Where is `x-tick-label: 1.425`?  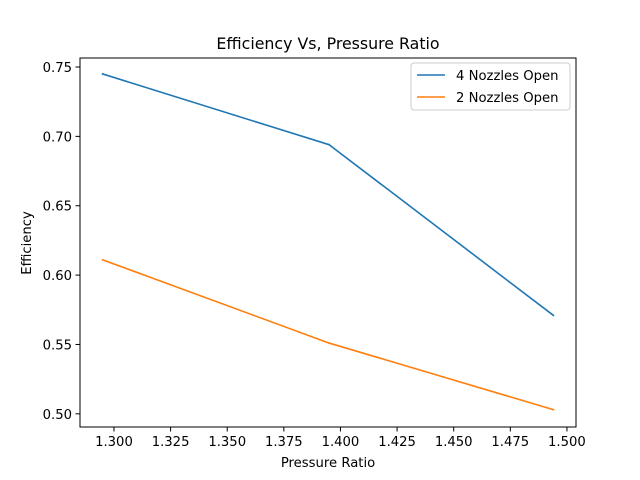 x-tick-label: 1.425 is located at coordinates (397, 442).